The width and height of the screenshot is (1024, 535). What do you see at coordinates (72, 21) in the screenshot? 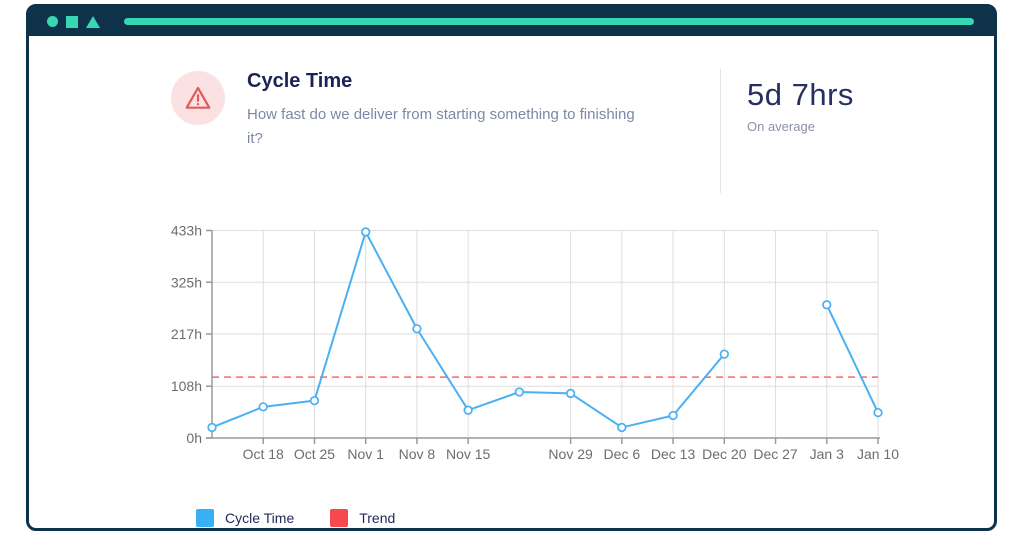
I see `window-control-square-icon` at bounding box center [72, 21].